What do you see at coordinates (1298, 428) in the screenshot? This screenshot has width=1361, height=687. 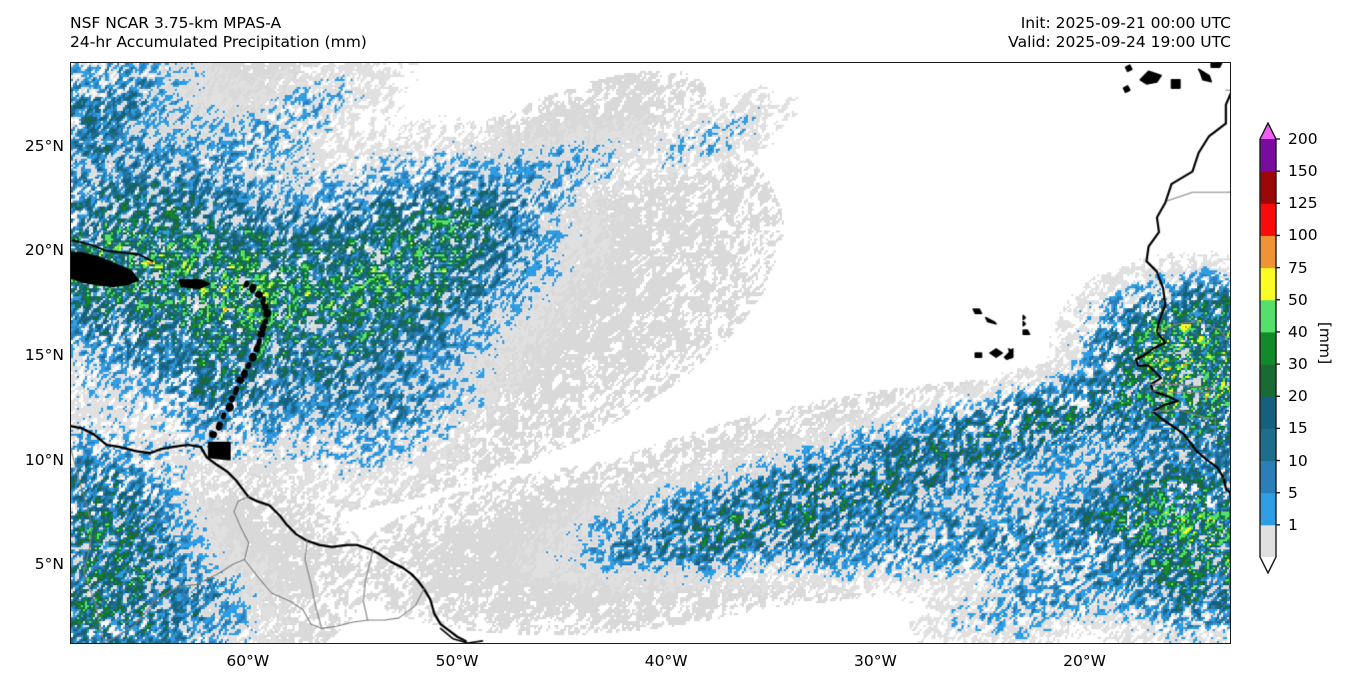 I see `colorbar-tick-label: 15` at bounding box center [1298, 428].